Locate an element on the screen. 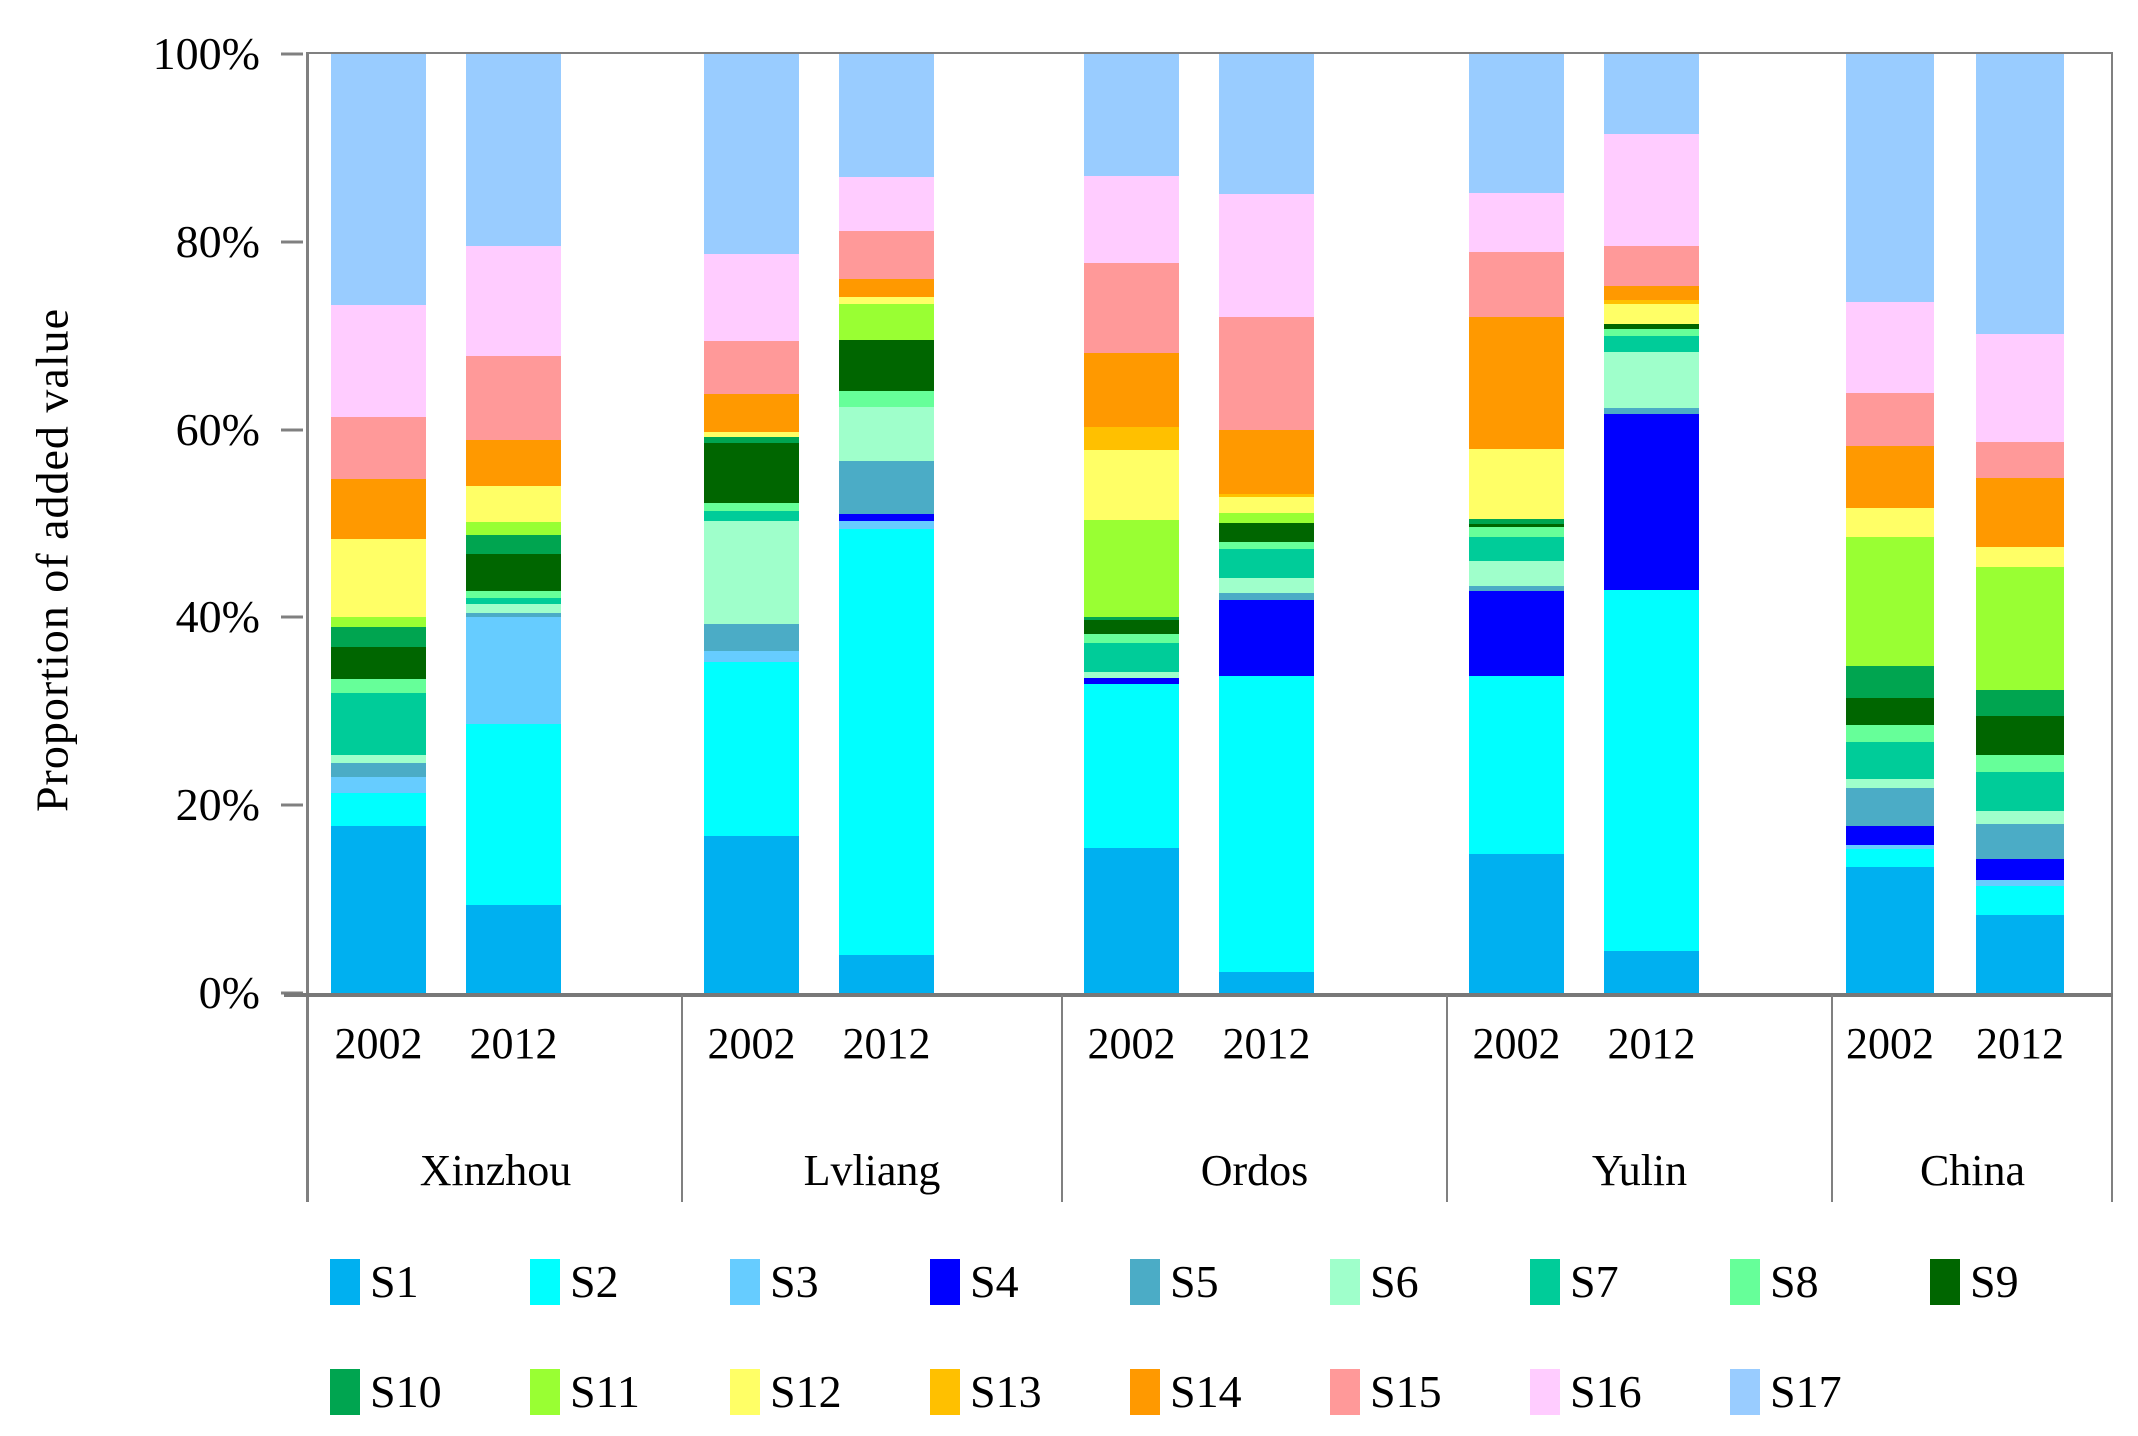  bar-segment-s11 is located at coordinates (513, 528).